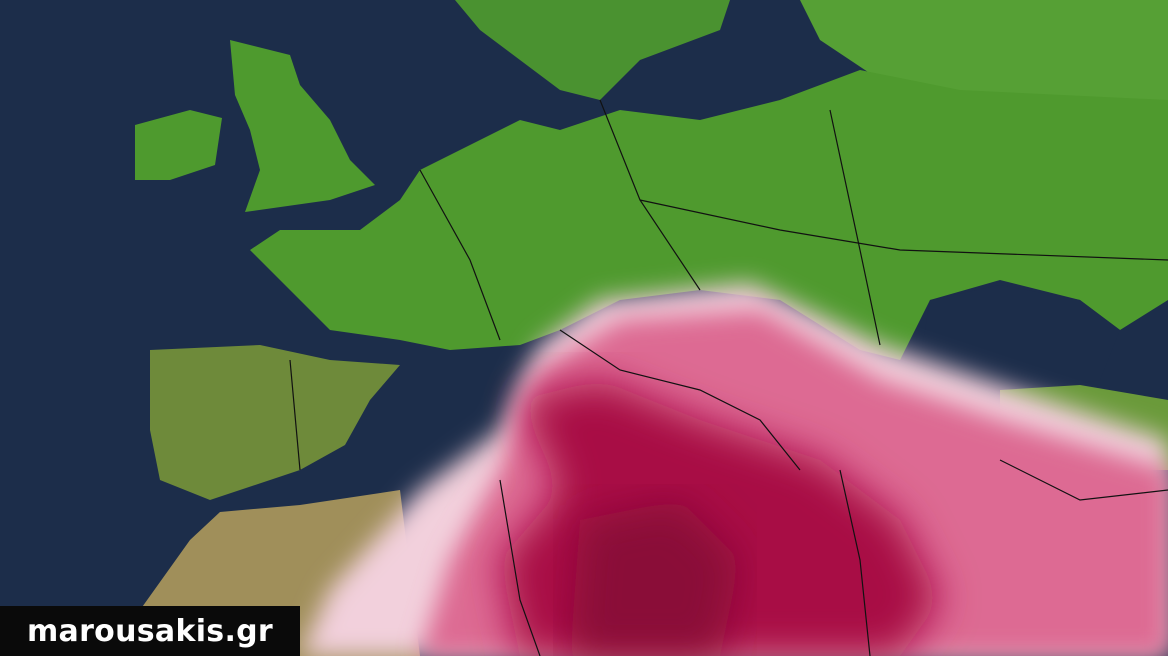 The height and width of the screenshot is (656, 1168). I want to click on land-scandinavia, so click(592, 50).